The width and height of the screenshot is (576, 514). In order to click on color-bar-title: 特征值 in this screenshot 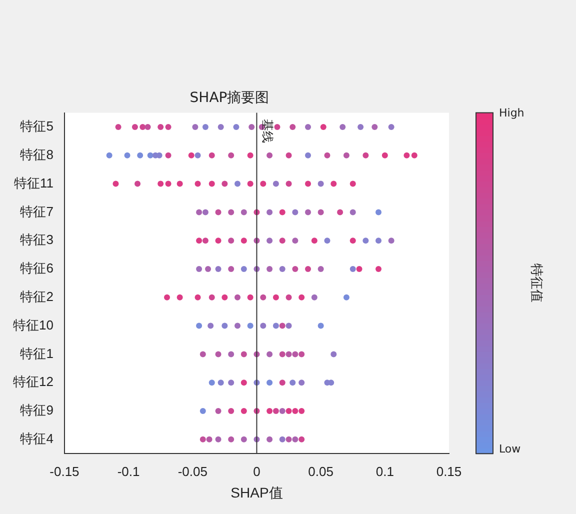, I will do `click(536, 283)`.